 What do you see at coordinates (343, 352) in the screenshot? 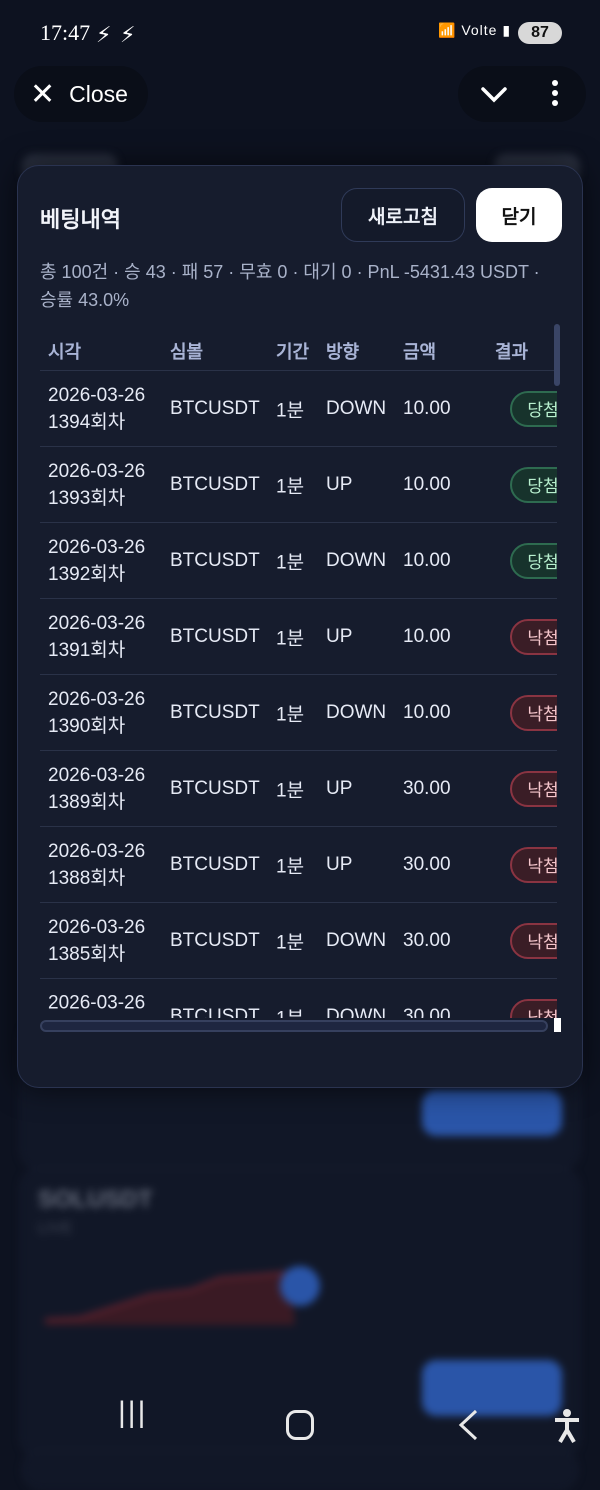
I see `column-header: 방향` at bounding box center [343, 352].